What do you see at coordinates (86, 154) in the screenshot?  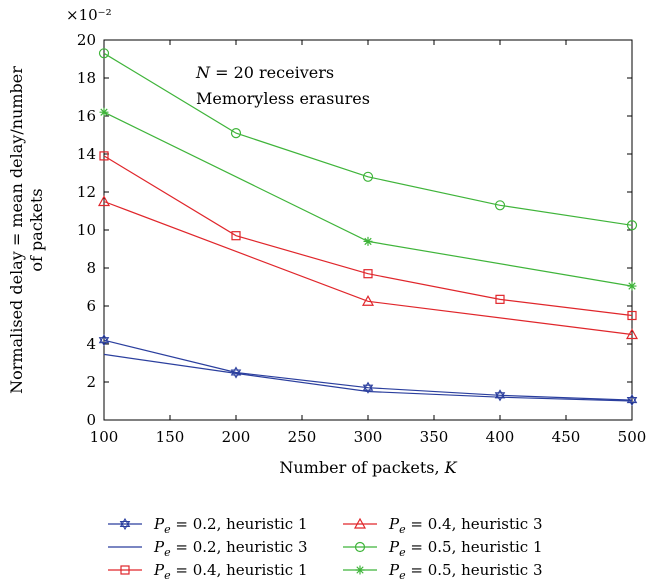 I see `y-tick-label: 14` at bounding box center [86, 154].